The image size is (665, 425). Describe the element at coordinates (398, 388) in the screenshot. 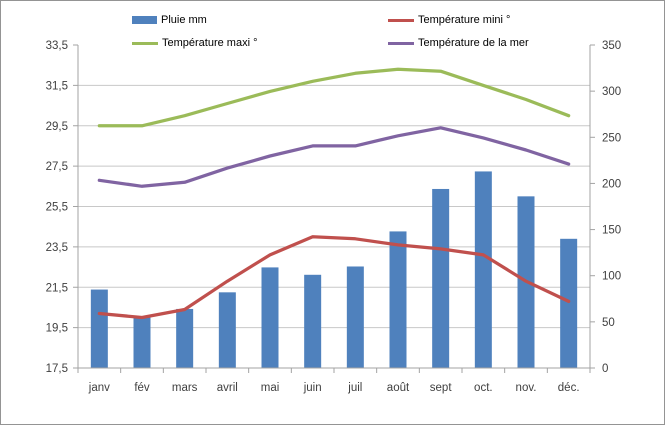

I see `month-label-aout: août` at that location.